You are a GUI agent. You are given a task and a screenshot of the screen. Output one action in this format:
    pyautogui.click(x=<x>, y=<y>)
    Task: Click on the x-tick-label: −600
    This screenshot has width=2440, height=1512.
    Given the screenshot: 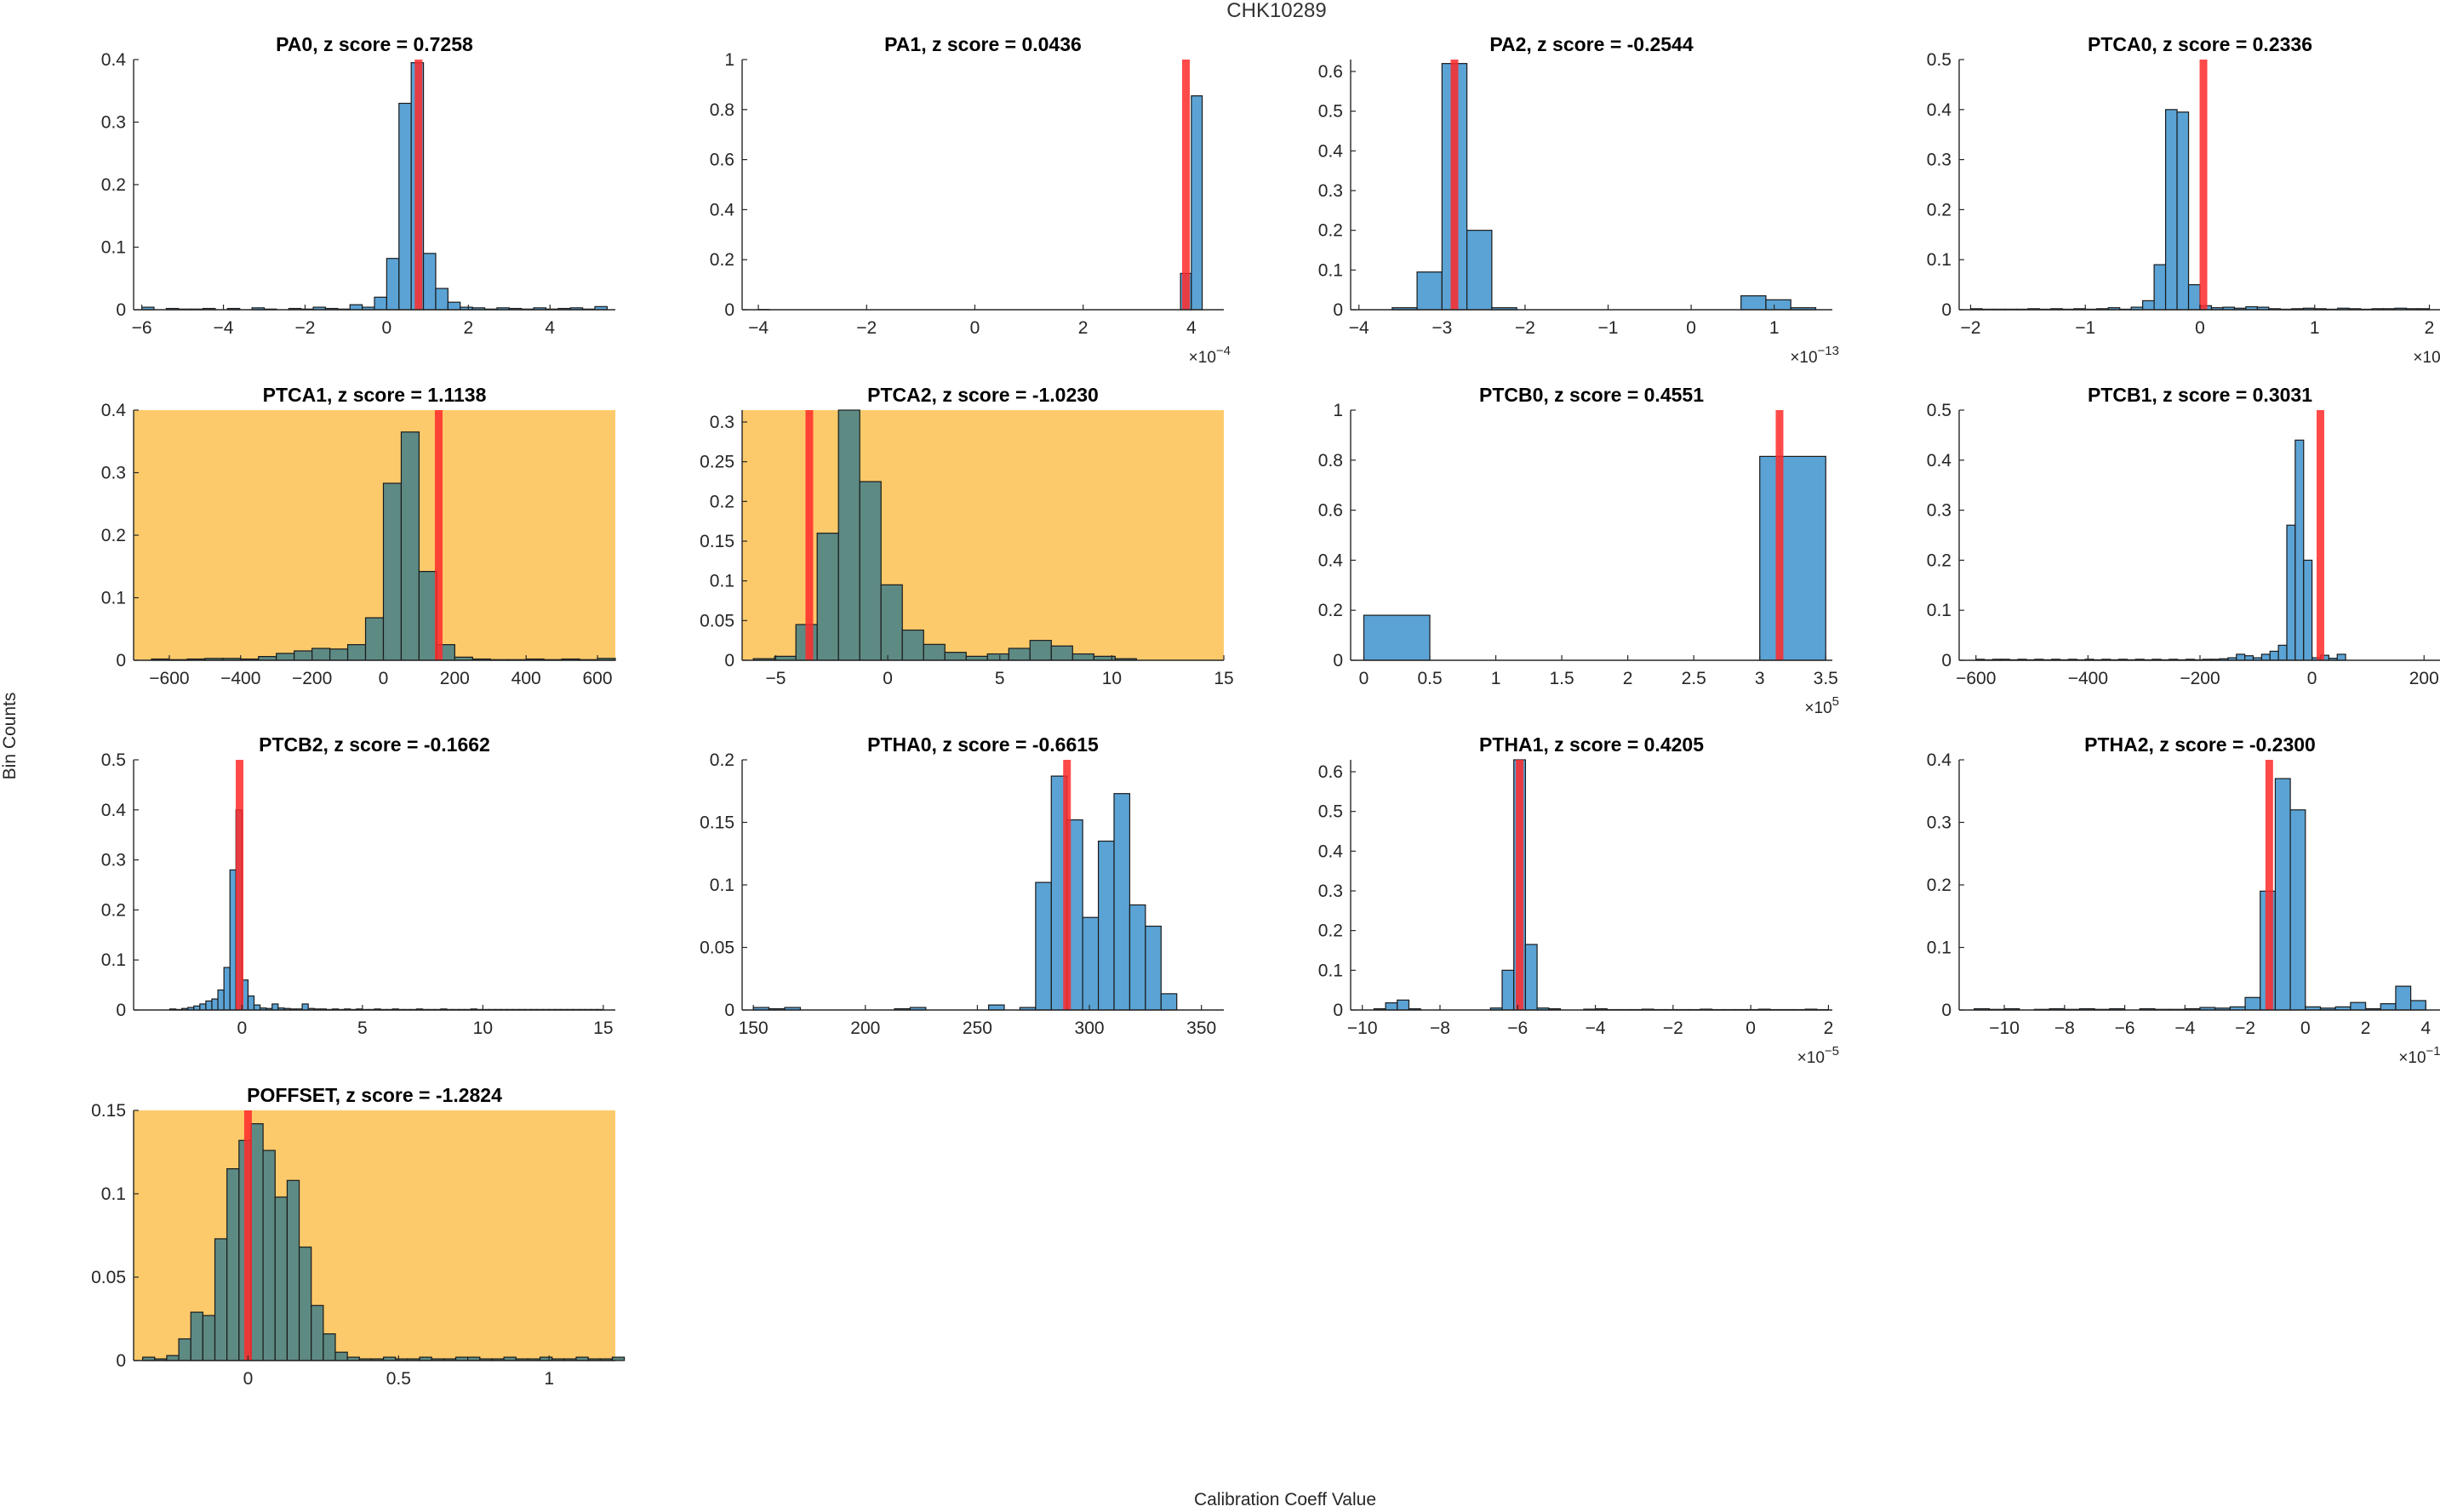 What is the action you would take?
    pyautogui.click(x=169, y=678)
    